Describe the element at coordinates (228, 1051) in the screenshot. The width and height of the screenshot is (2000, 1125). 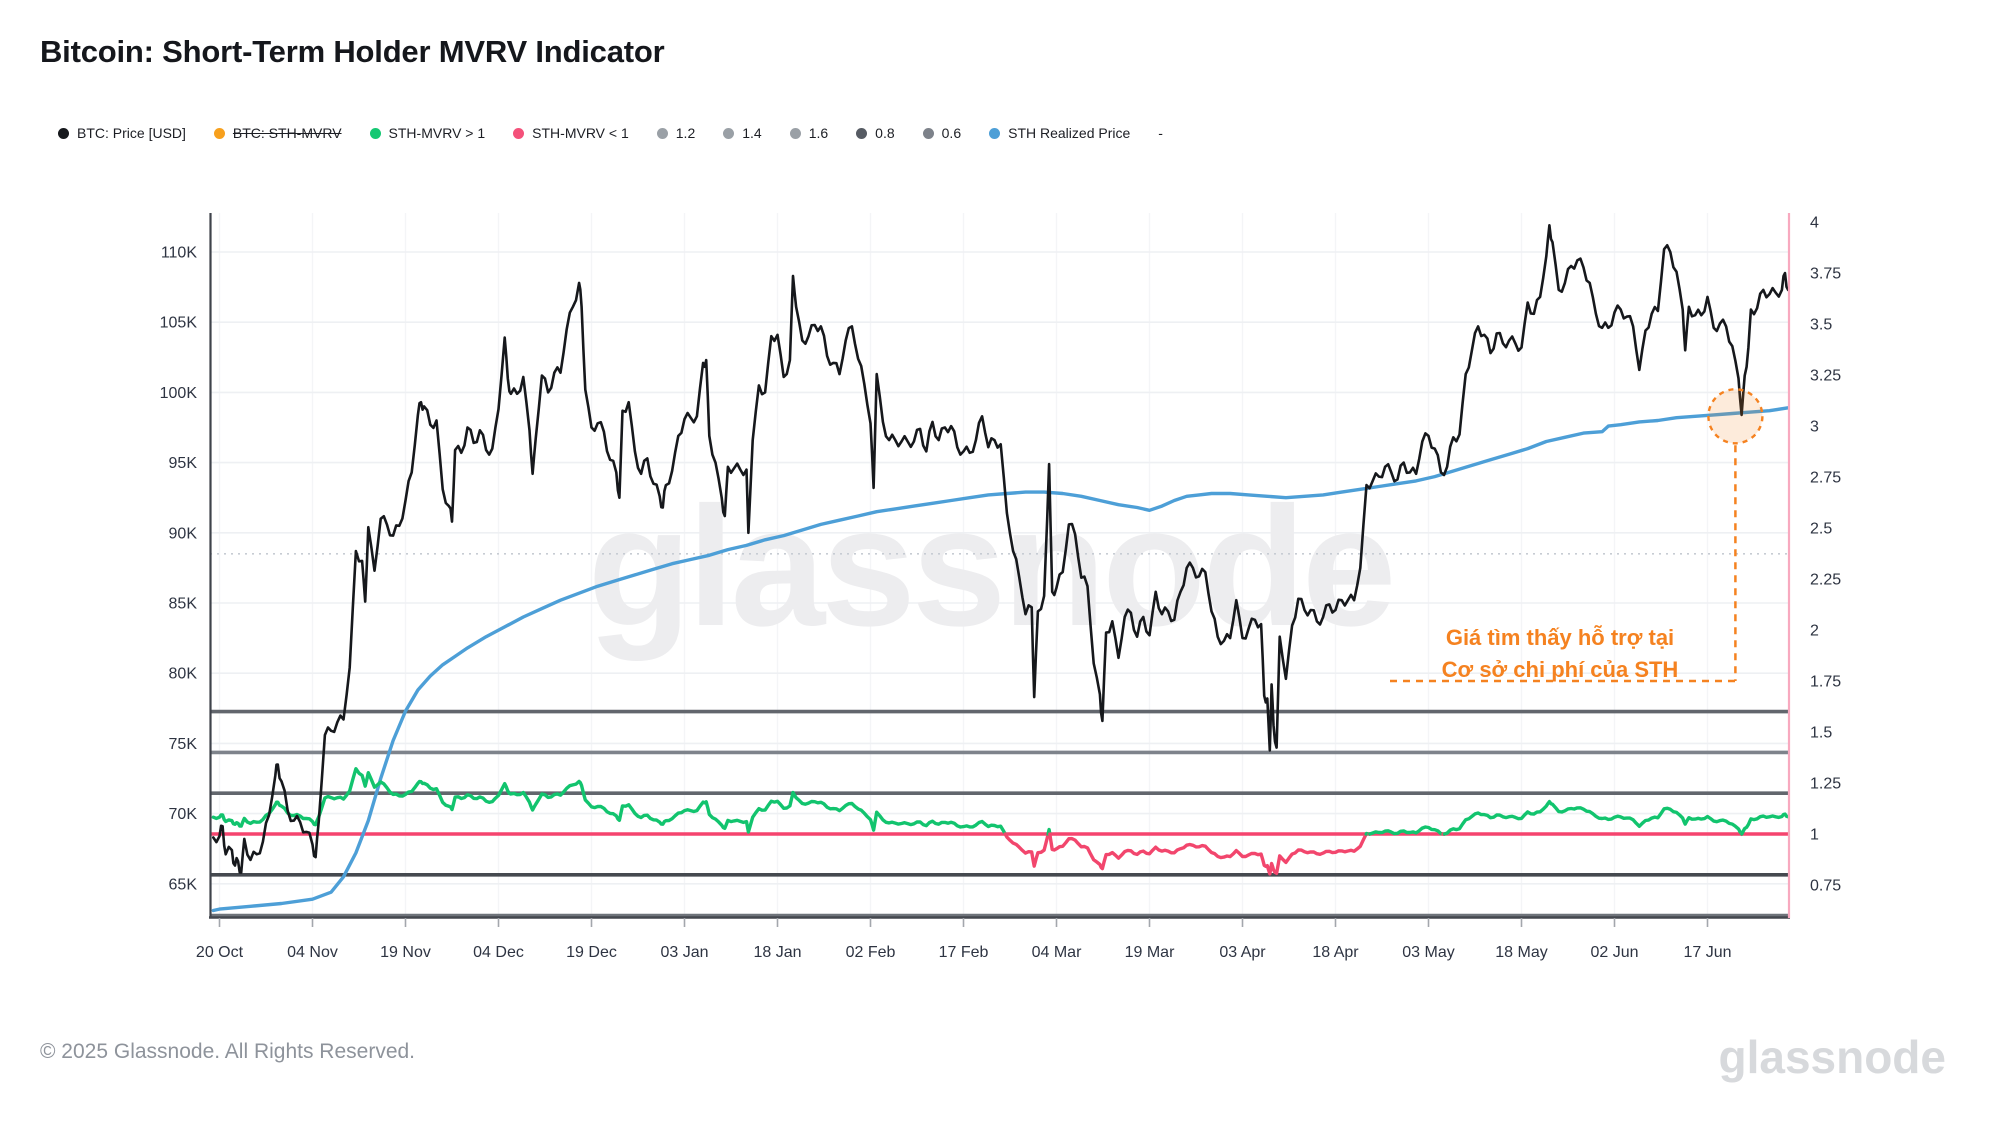
I see `copyright-text: © 2025 Glassnode. All Rights Reserved.` at that location.